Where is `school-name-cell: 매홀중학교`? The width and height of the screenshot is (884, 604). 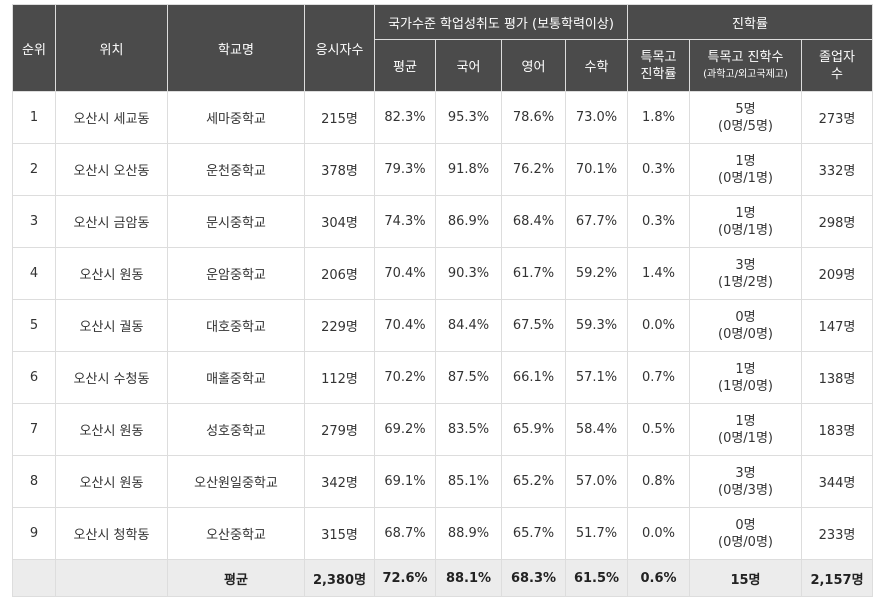 school-name-cell: 매홀중학교 is located at coordinates (236, 377).